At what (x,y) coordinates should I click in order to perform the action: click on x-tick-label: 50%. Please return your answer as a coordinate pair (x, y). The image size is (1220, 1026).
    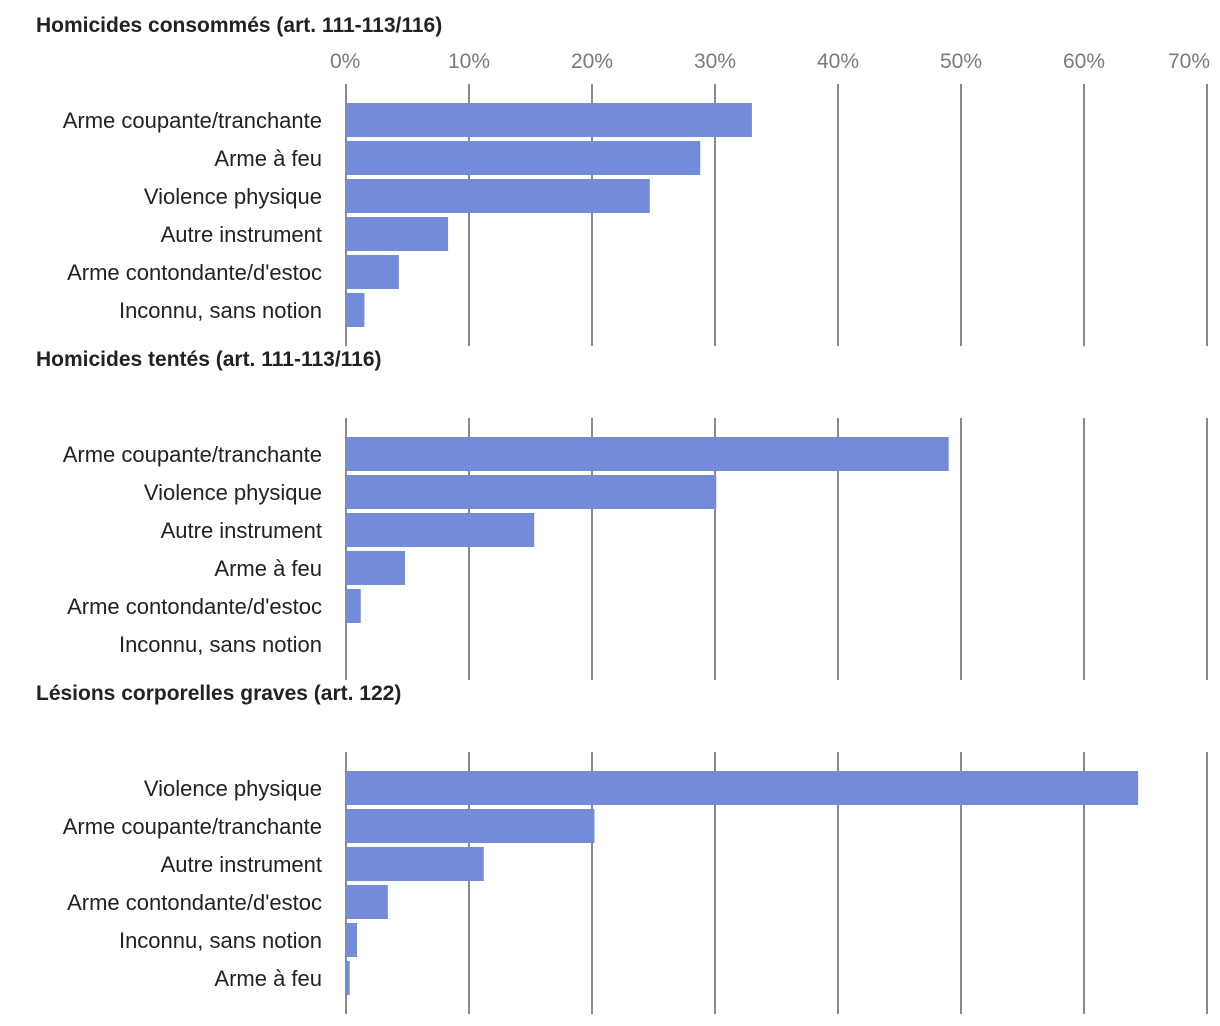
    Looking at the image, I should click on (961, 61).